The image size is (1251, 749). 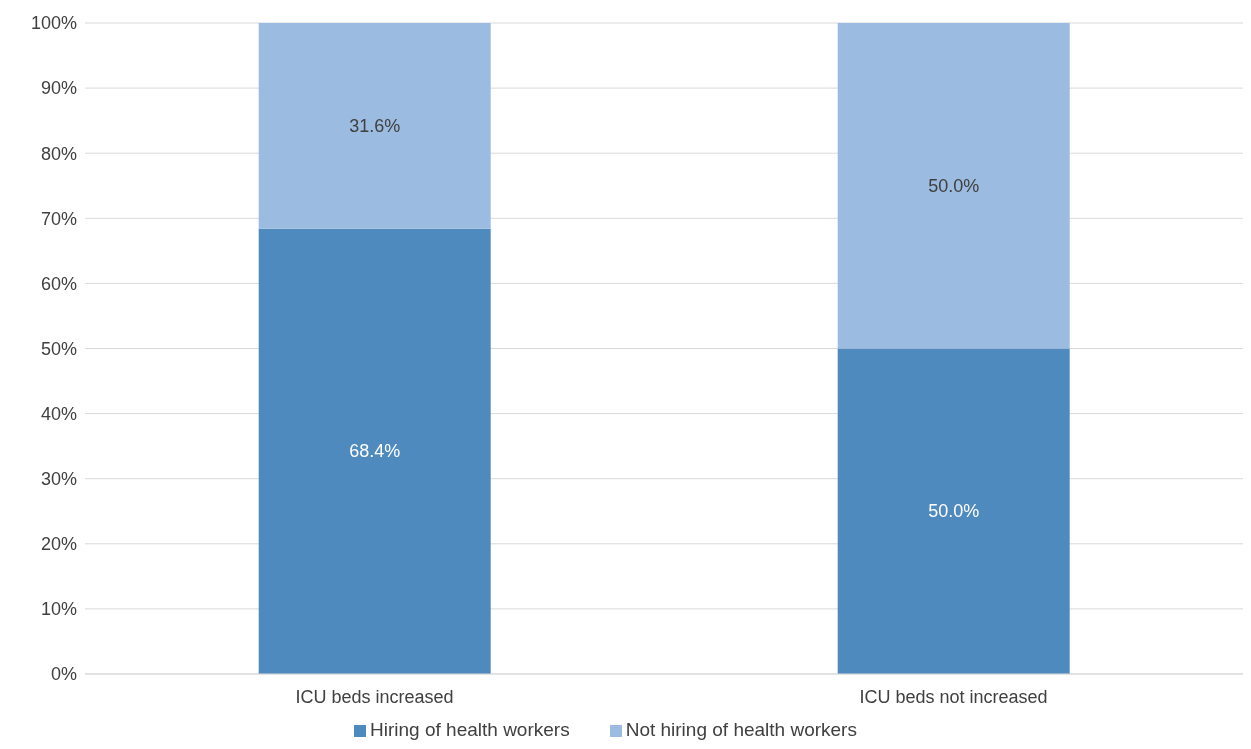 What do you see at coordinates (58, 283) in the screenshot?
I see `y-tick-label: 60%` at bounding box center [58, 283].